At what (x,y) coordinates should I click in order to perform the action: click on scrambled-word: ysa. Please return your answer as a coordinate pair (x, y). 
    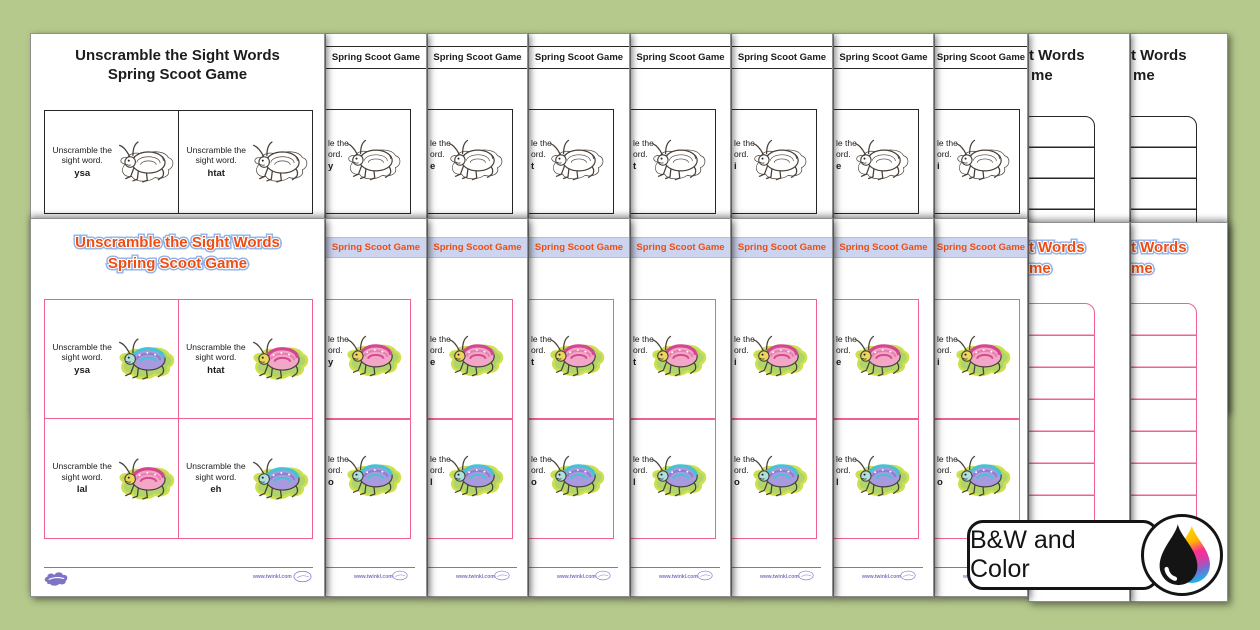
    Looking at the image, I should click on (82, 173).